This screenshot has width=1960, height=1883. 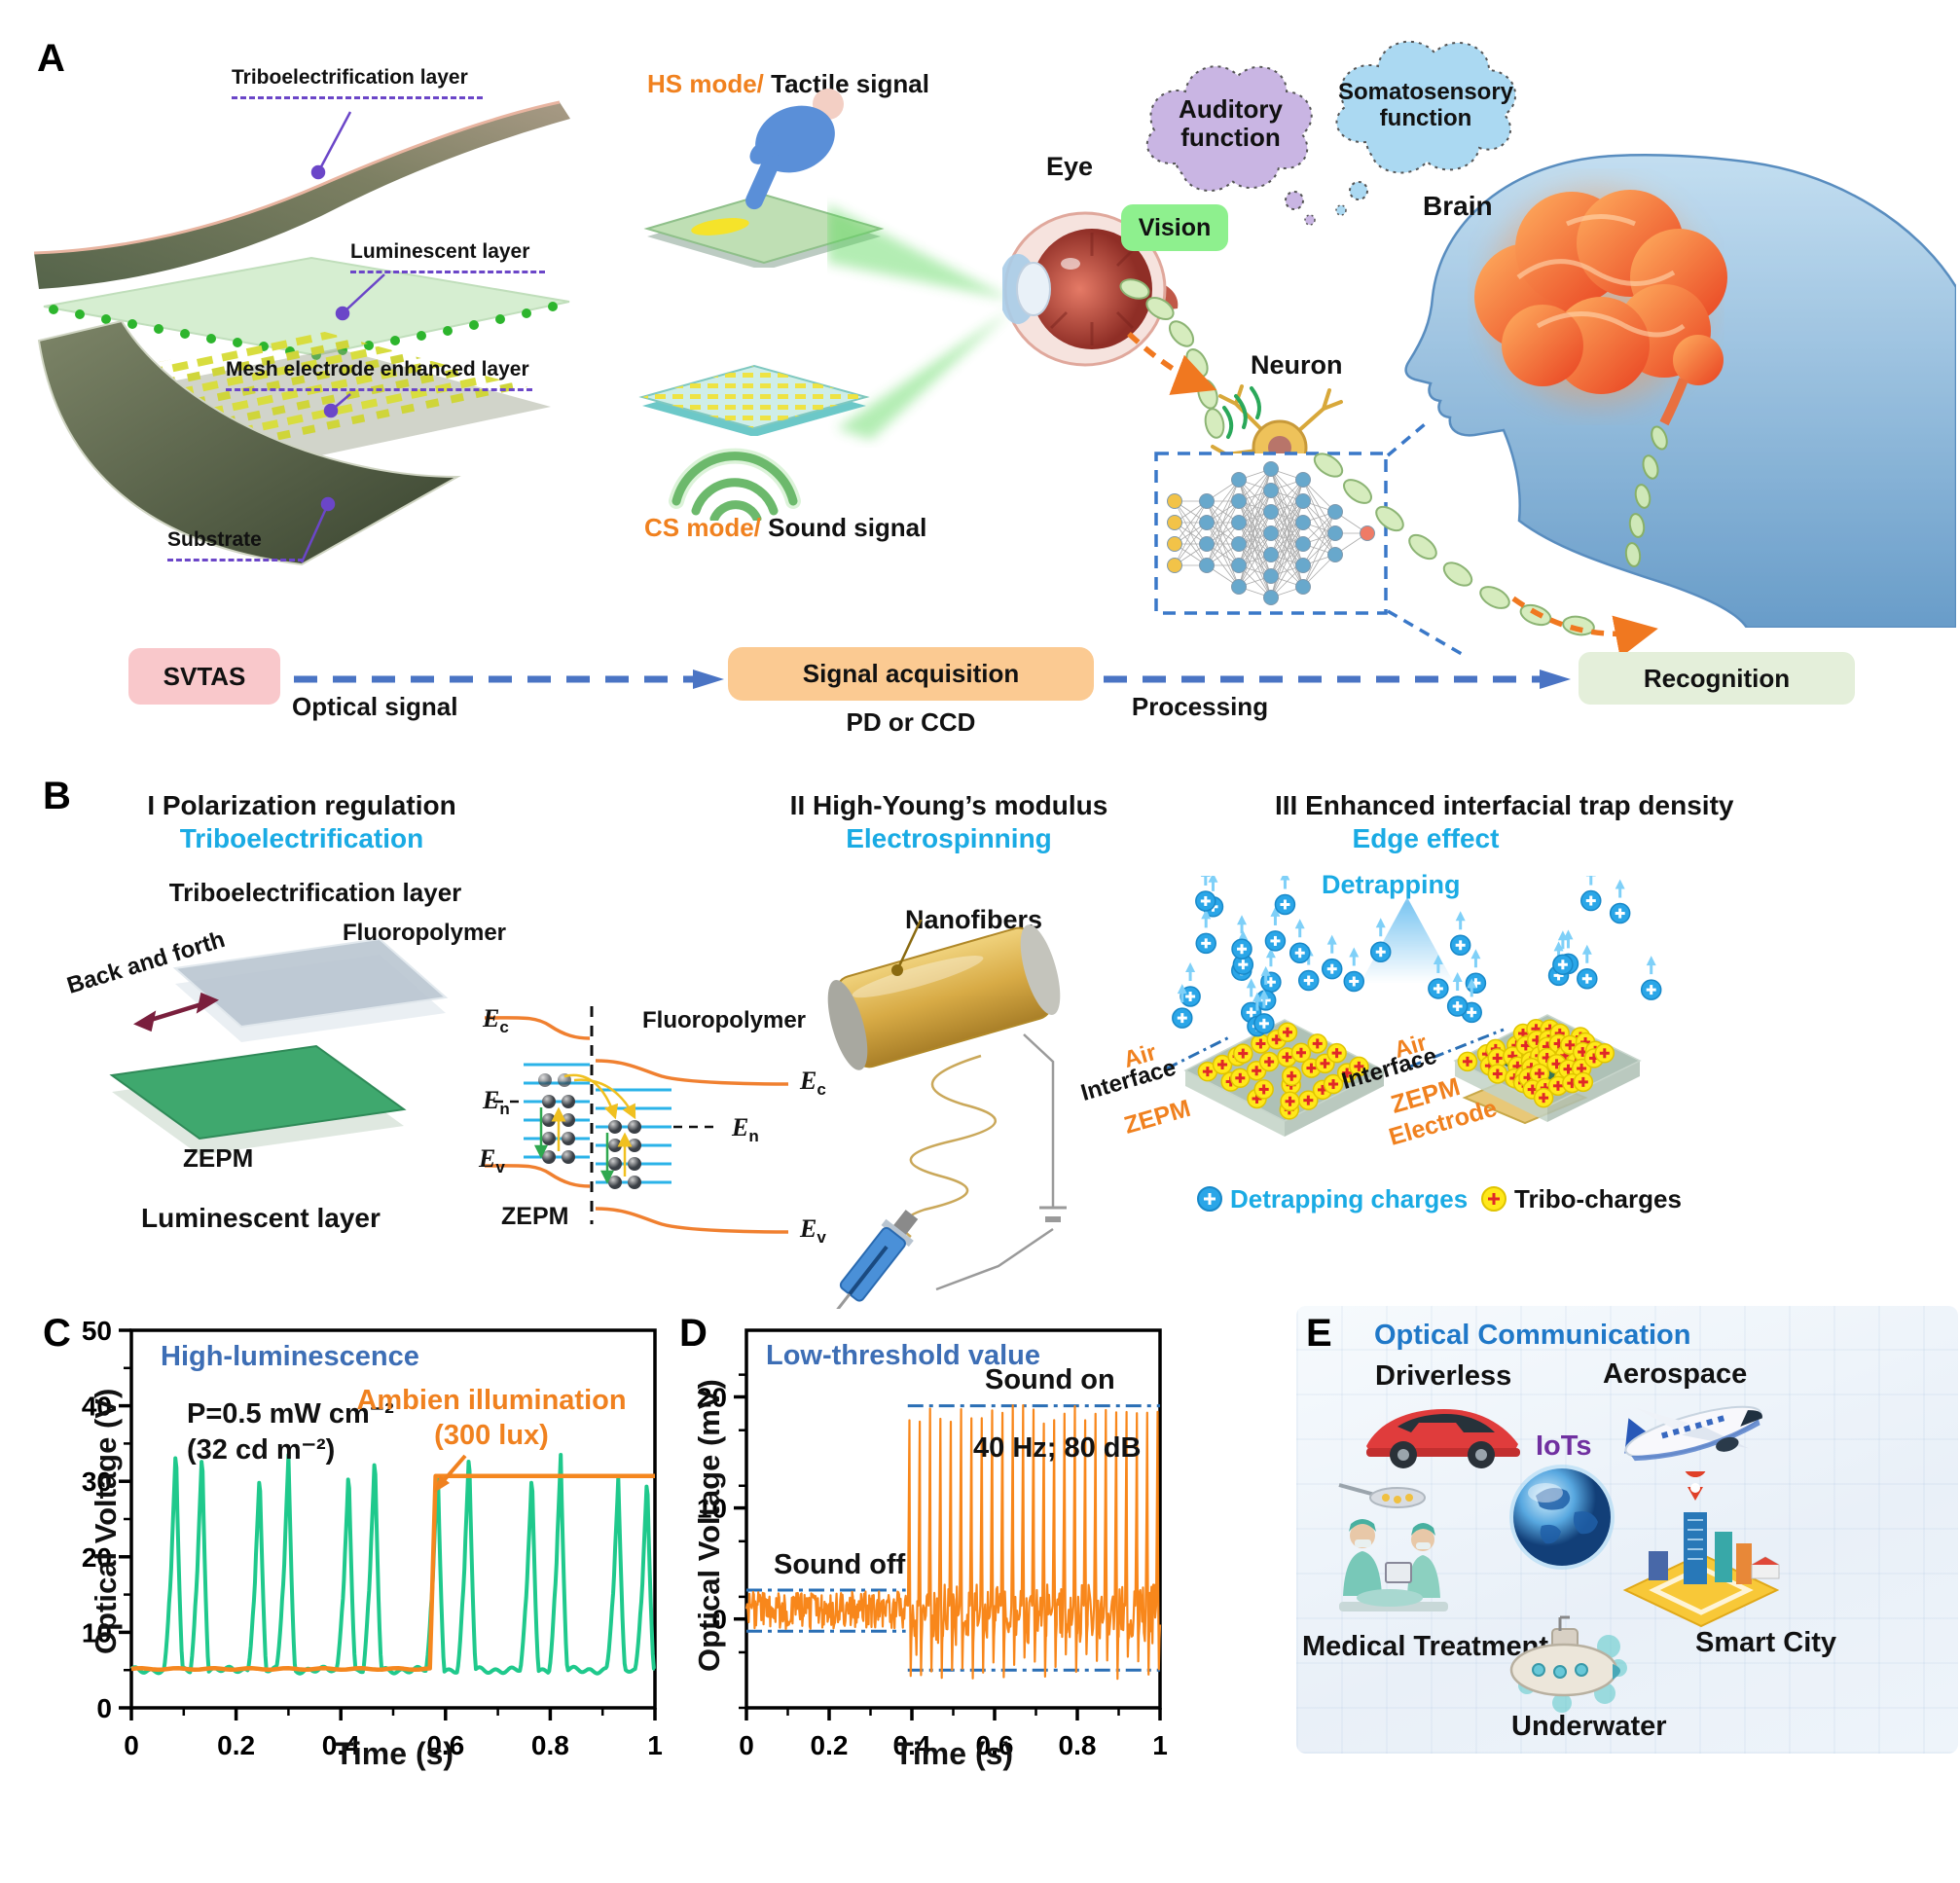 What do you see at coordinates (1562, 1517) in the screenshot?
I see `globe-icon` at bounding box center [1562, 1517].